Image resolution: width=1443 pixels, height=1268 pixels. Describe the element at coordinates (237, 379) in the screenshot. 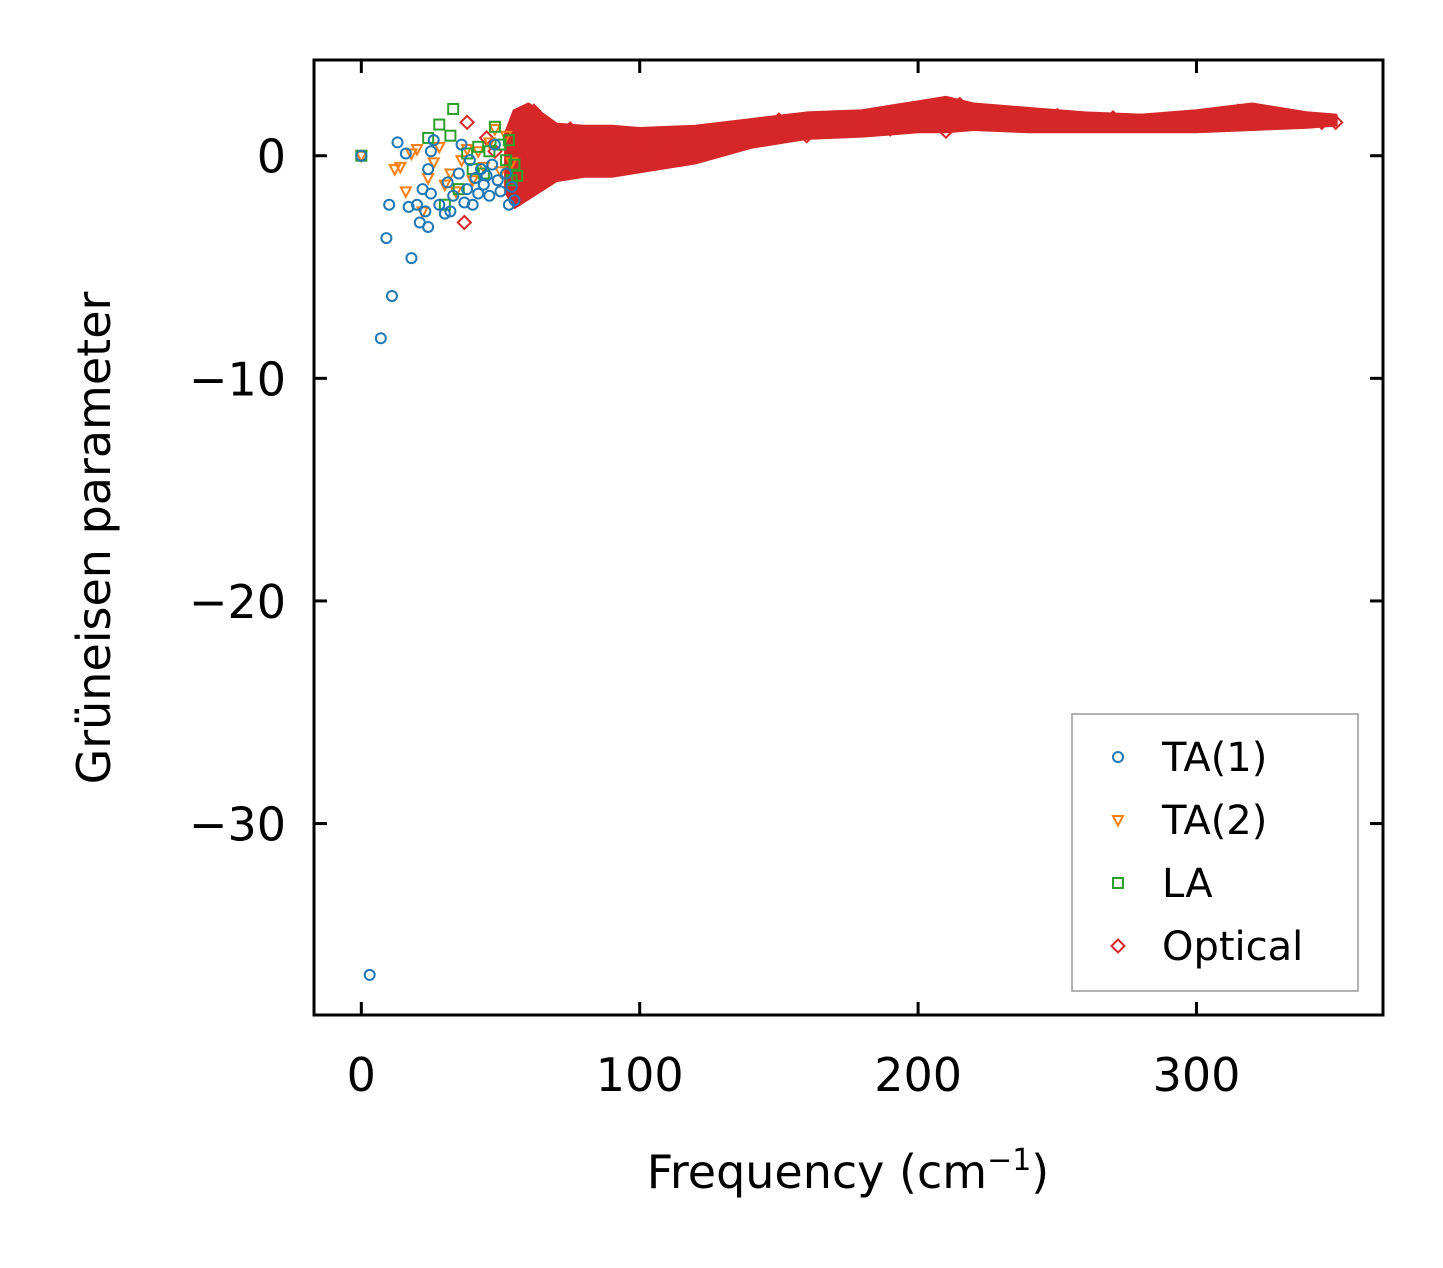

I see `y-tick-label: −10` at that location.